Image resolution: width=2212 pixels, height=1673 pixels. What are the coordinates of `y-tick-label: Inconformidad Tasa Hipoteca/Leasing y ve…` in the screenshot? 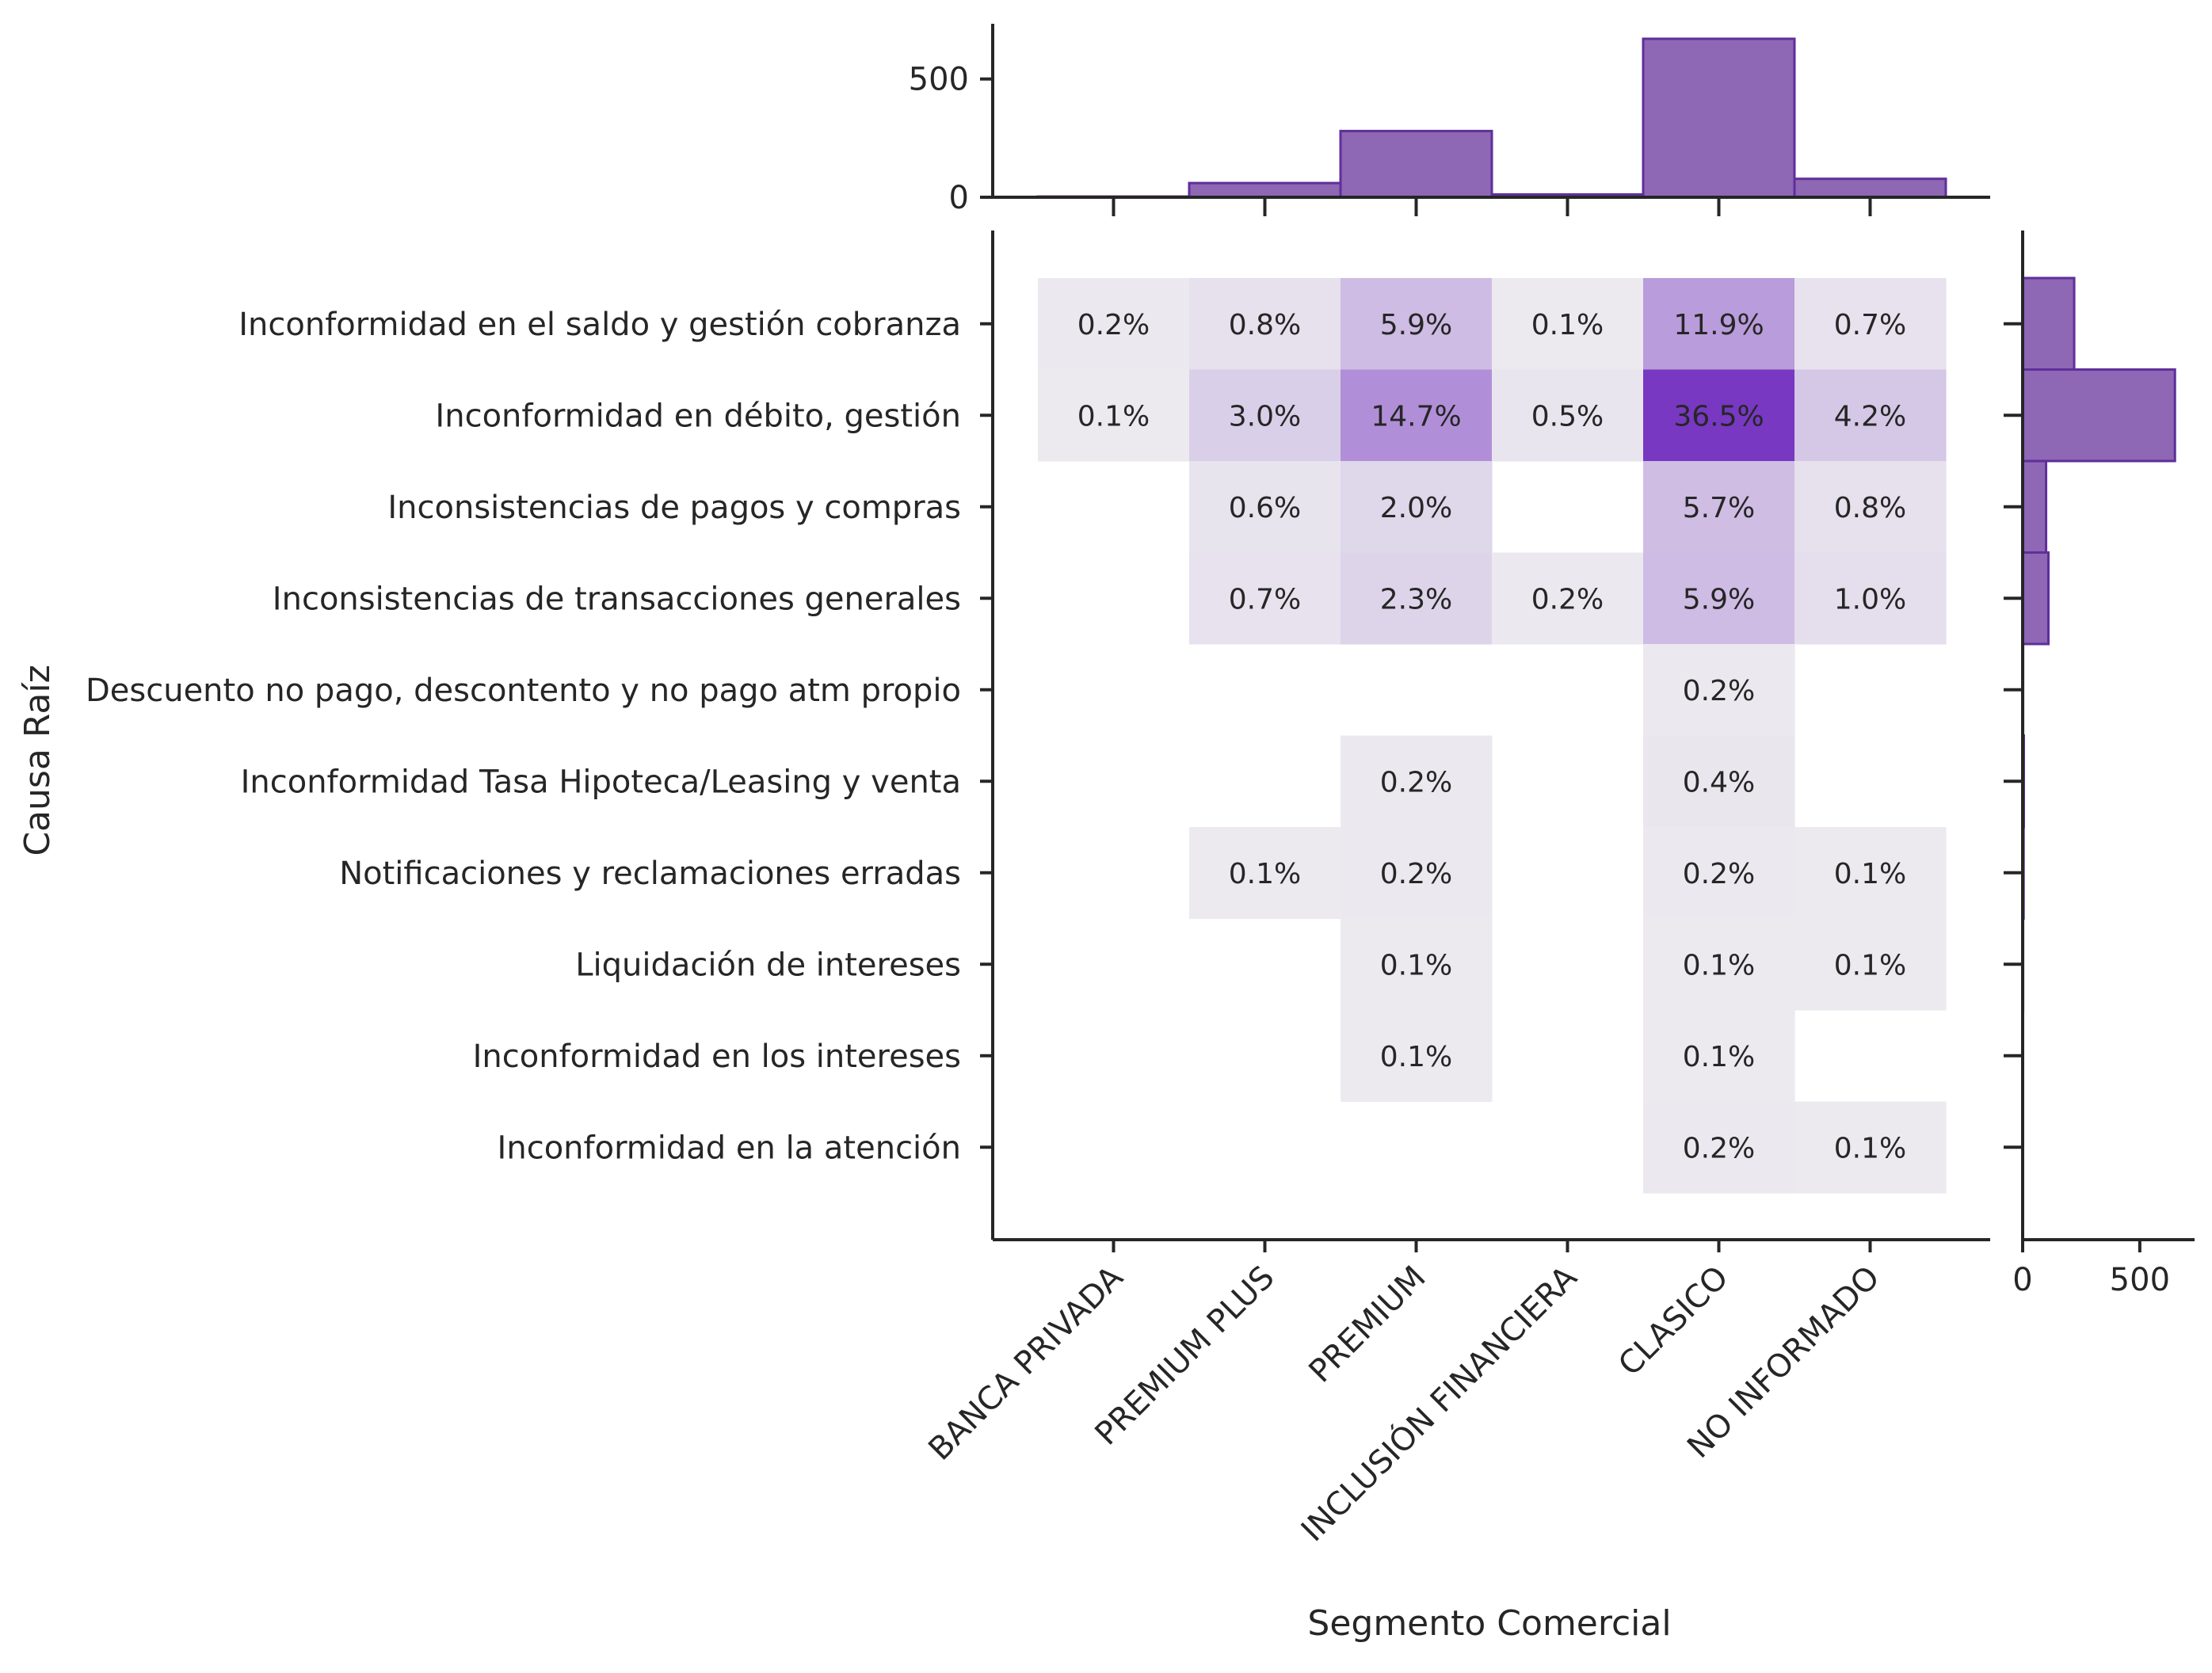 It's located at (601, 782).